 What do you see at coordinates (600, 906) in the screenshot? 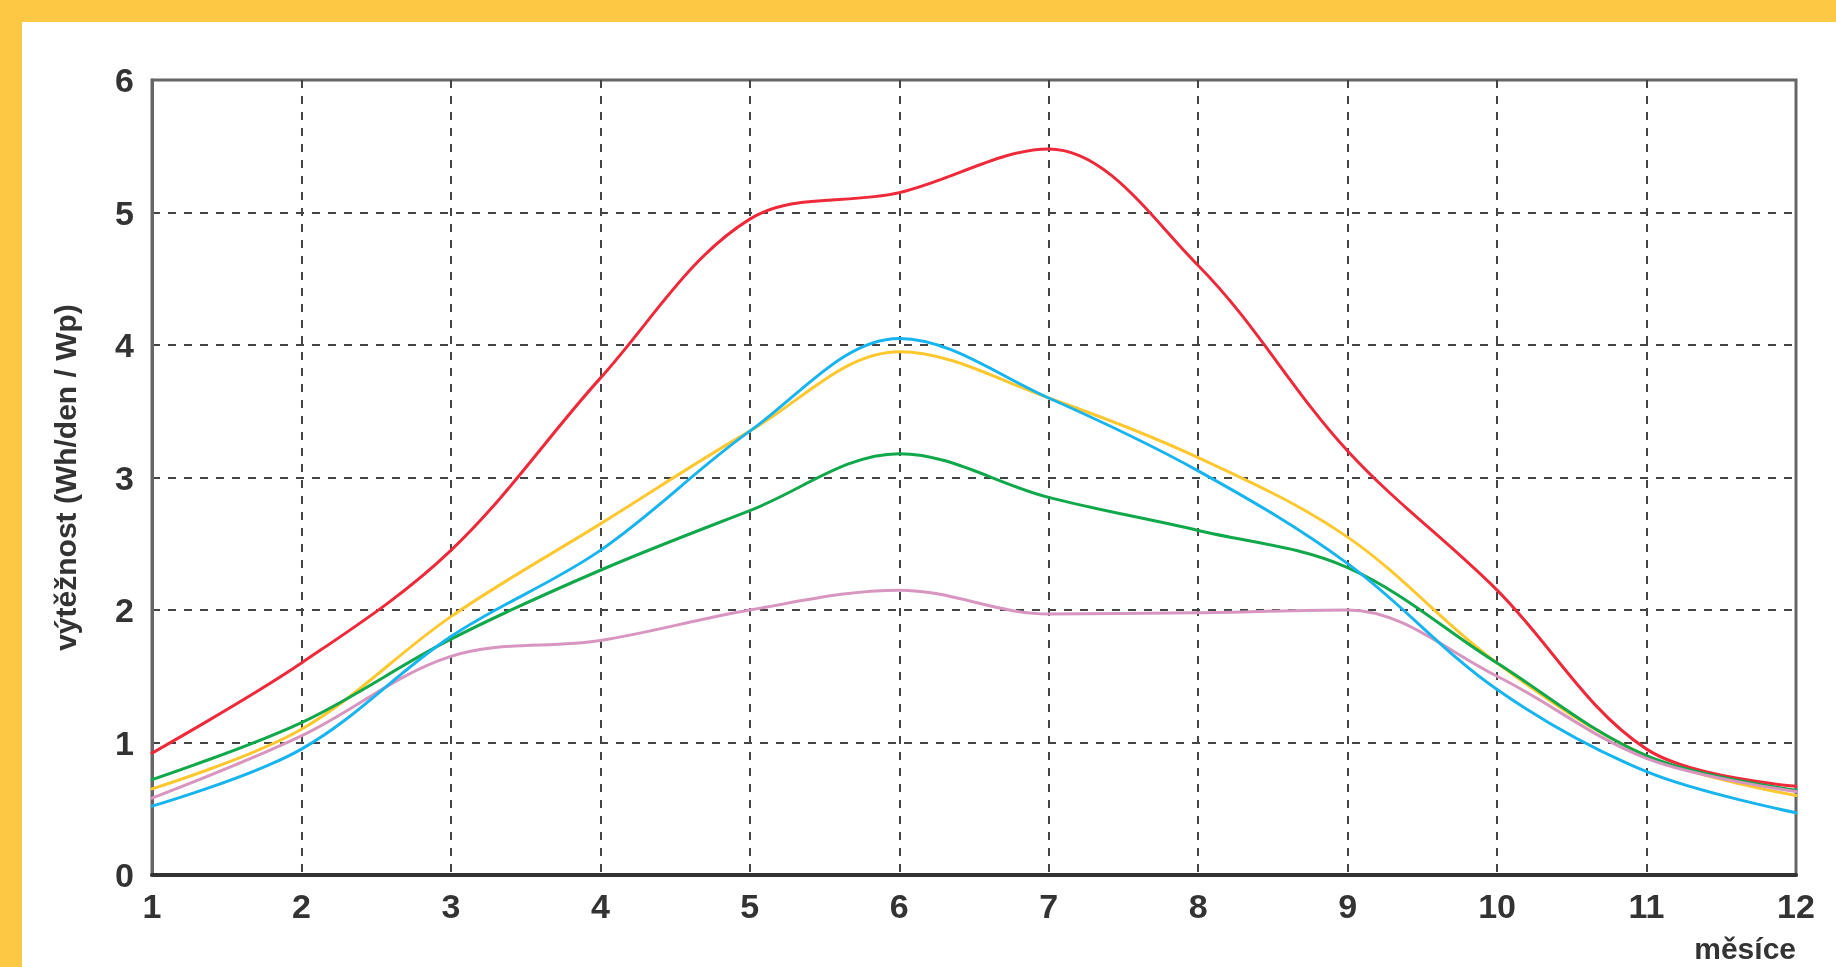
I see `x-tick-label: 4` at bounding box center [600, 906].